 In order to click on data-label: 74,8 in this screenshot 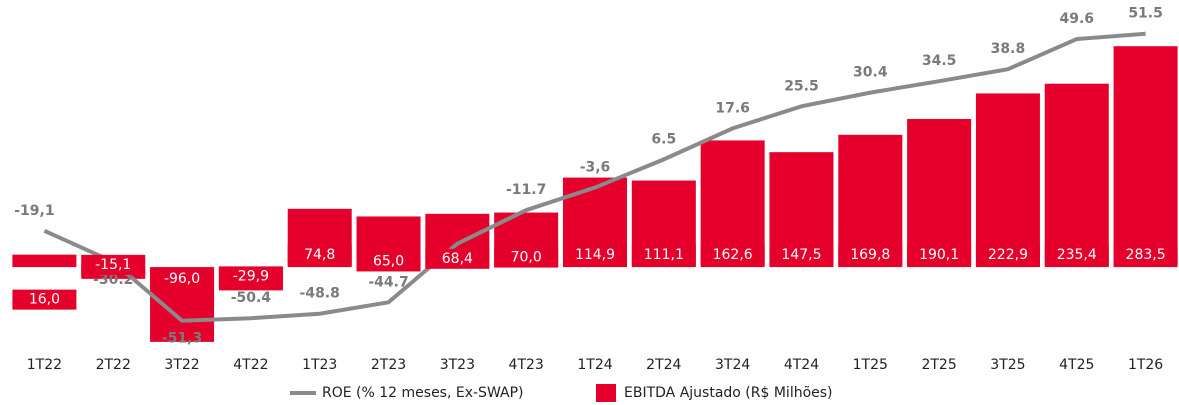, I will do `click(319, 255)`.